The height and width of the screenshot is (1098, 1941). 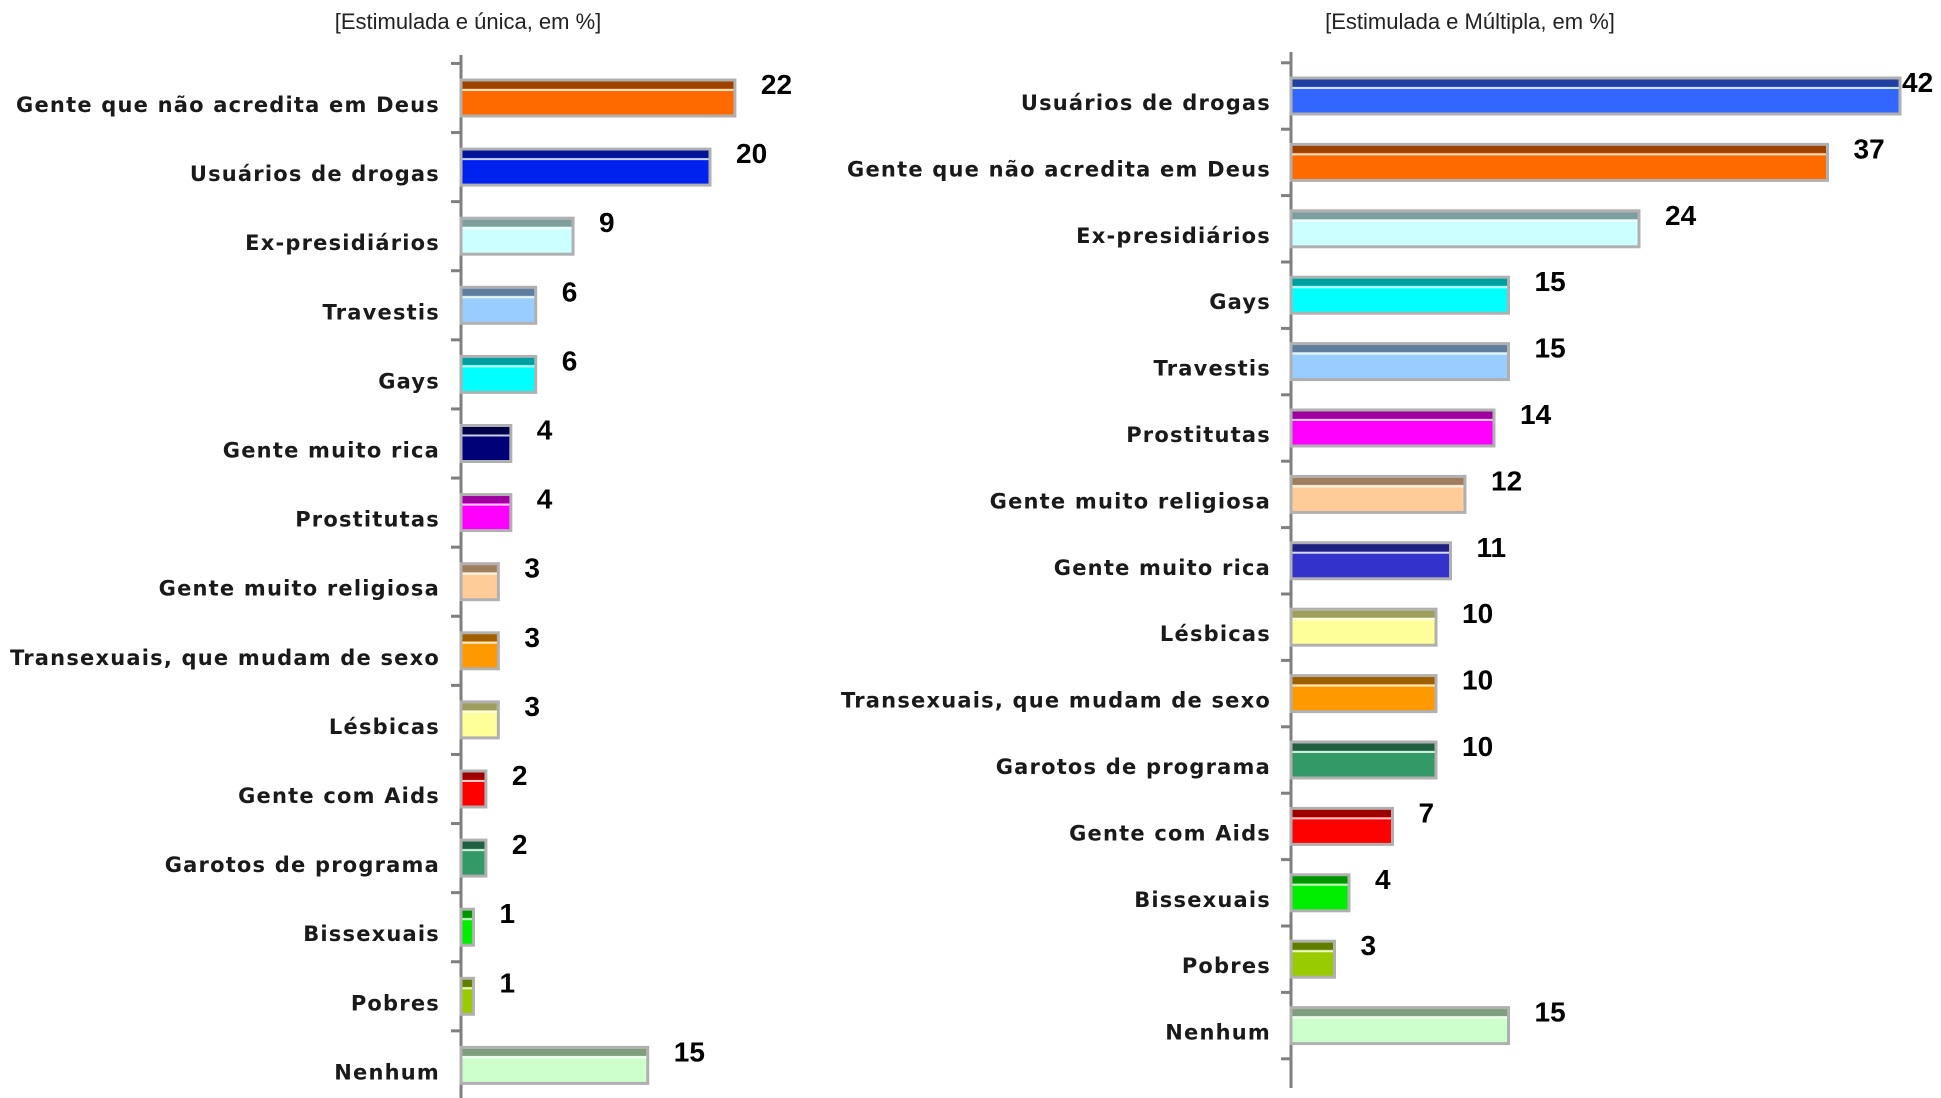 What do you see at coordinates (331, 451) in the screenshot?
I see `category-label: Gente muito rica` at bounding box center [331, 451].